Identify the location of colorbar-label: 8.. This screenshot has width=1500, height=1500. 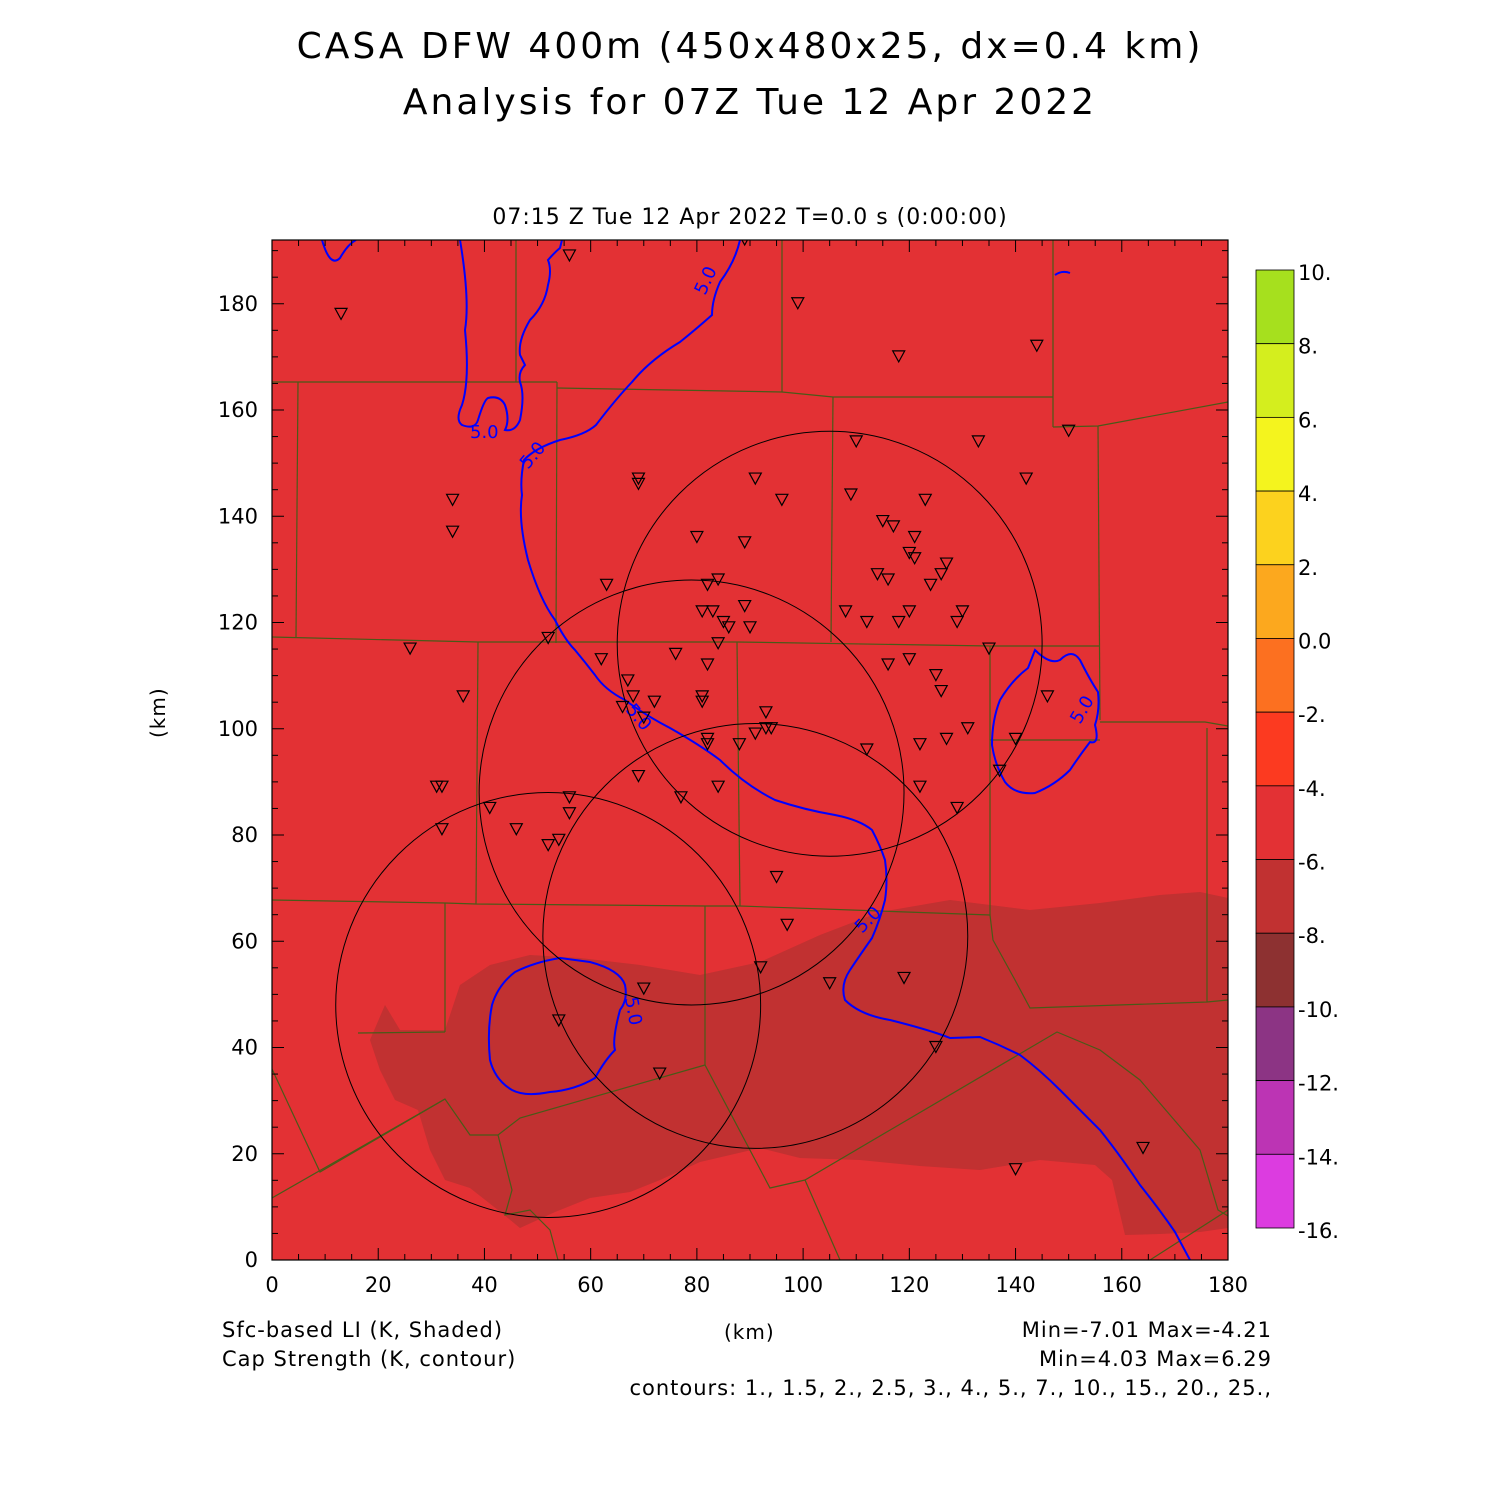
(1308, 347).